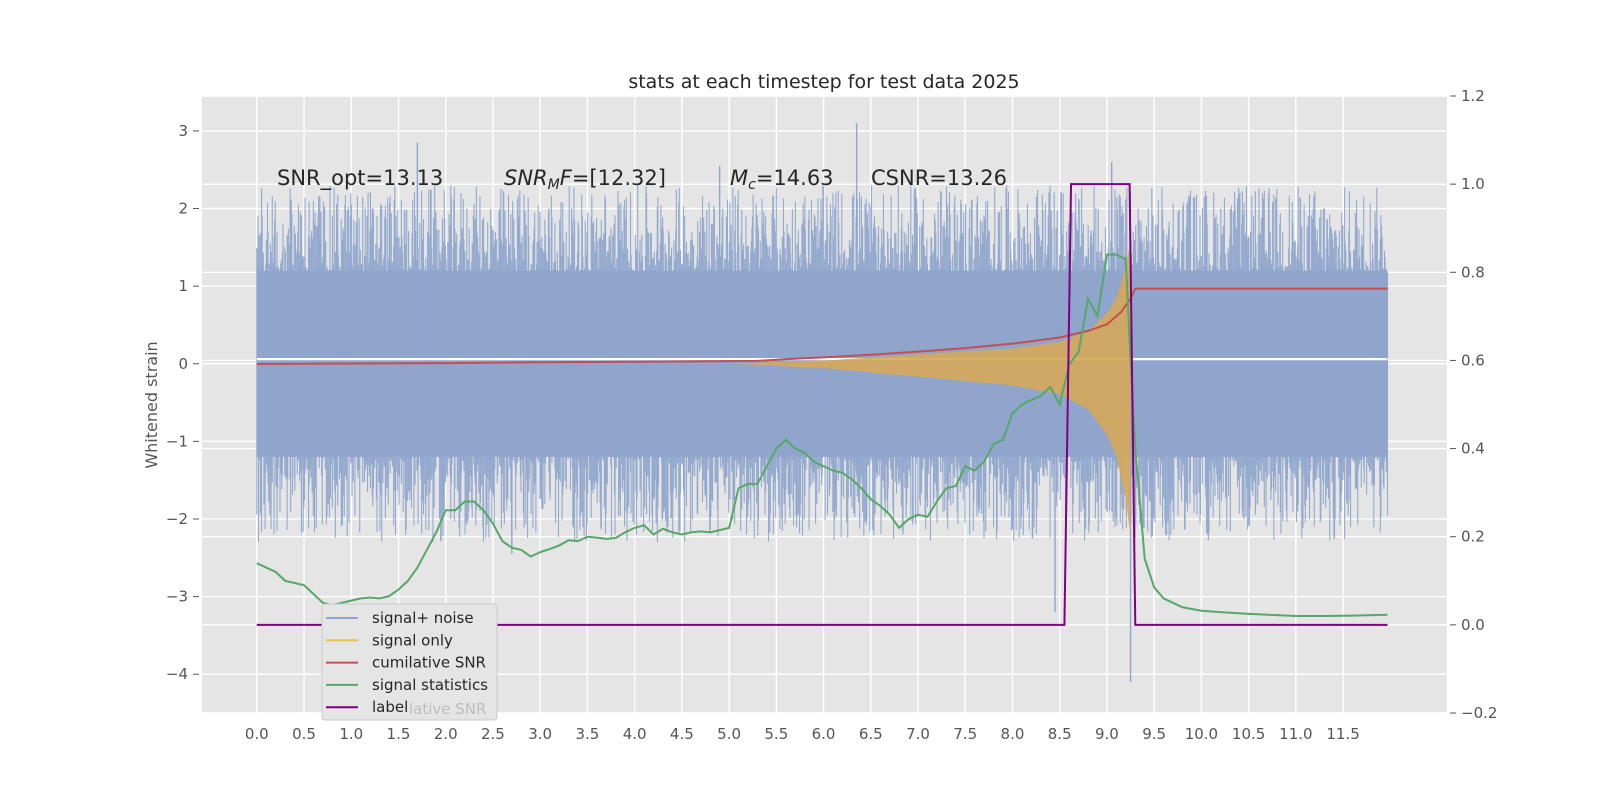 This screenshot has height=800, width=1600. I want to click on x-tick-label: 6.5, so click(871, 734).